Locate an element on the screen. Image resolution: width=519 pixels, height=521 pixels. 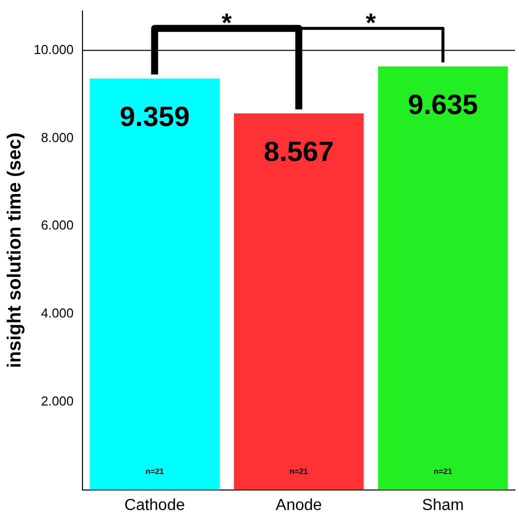
y-axis-title: insight solution time (sec) is located at coordinates (15, 250).